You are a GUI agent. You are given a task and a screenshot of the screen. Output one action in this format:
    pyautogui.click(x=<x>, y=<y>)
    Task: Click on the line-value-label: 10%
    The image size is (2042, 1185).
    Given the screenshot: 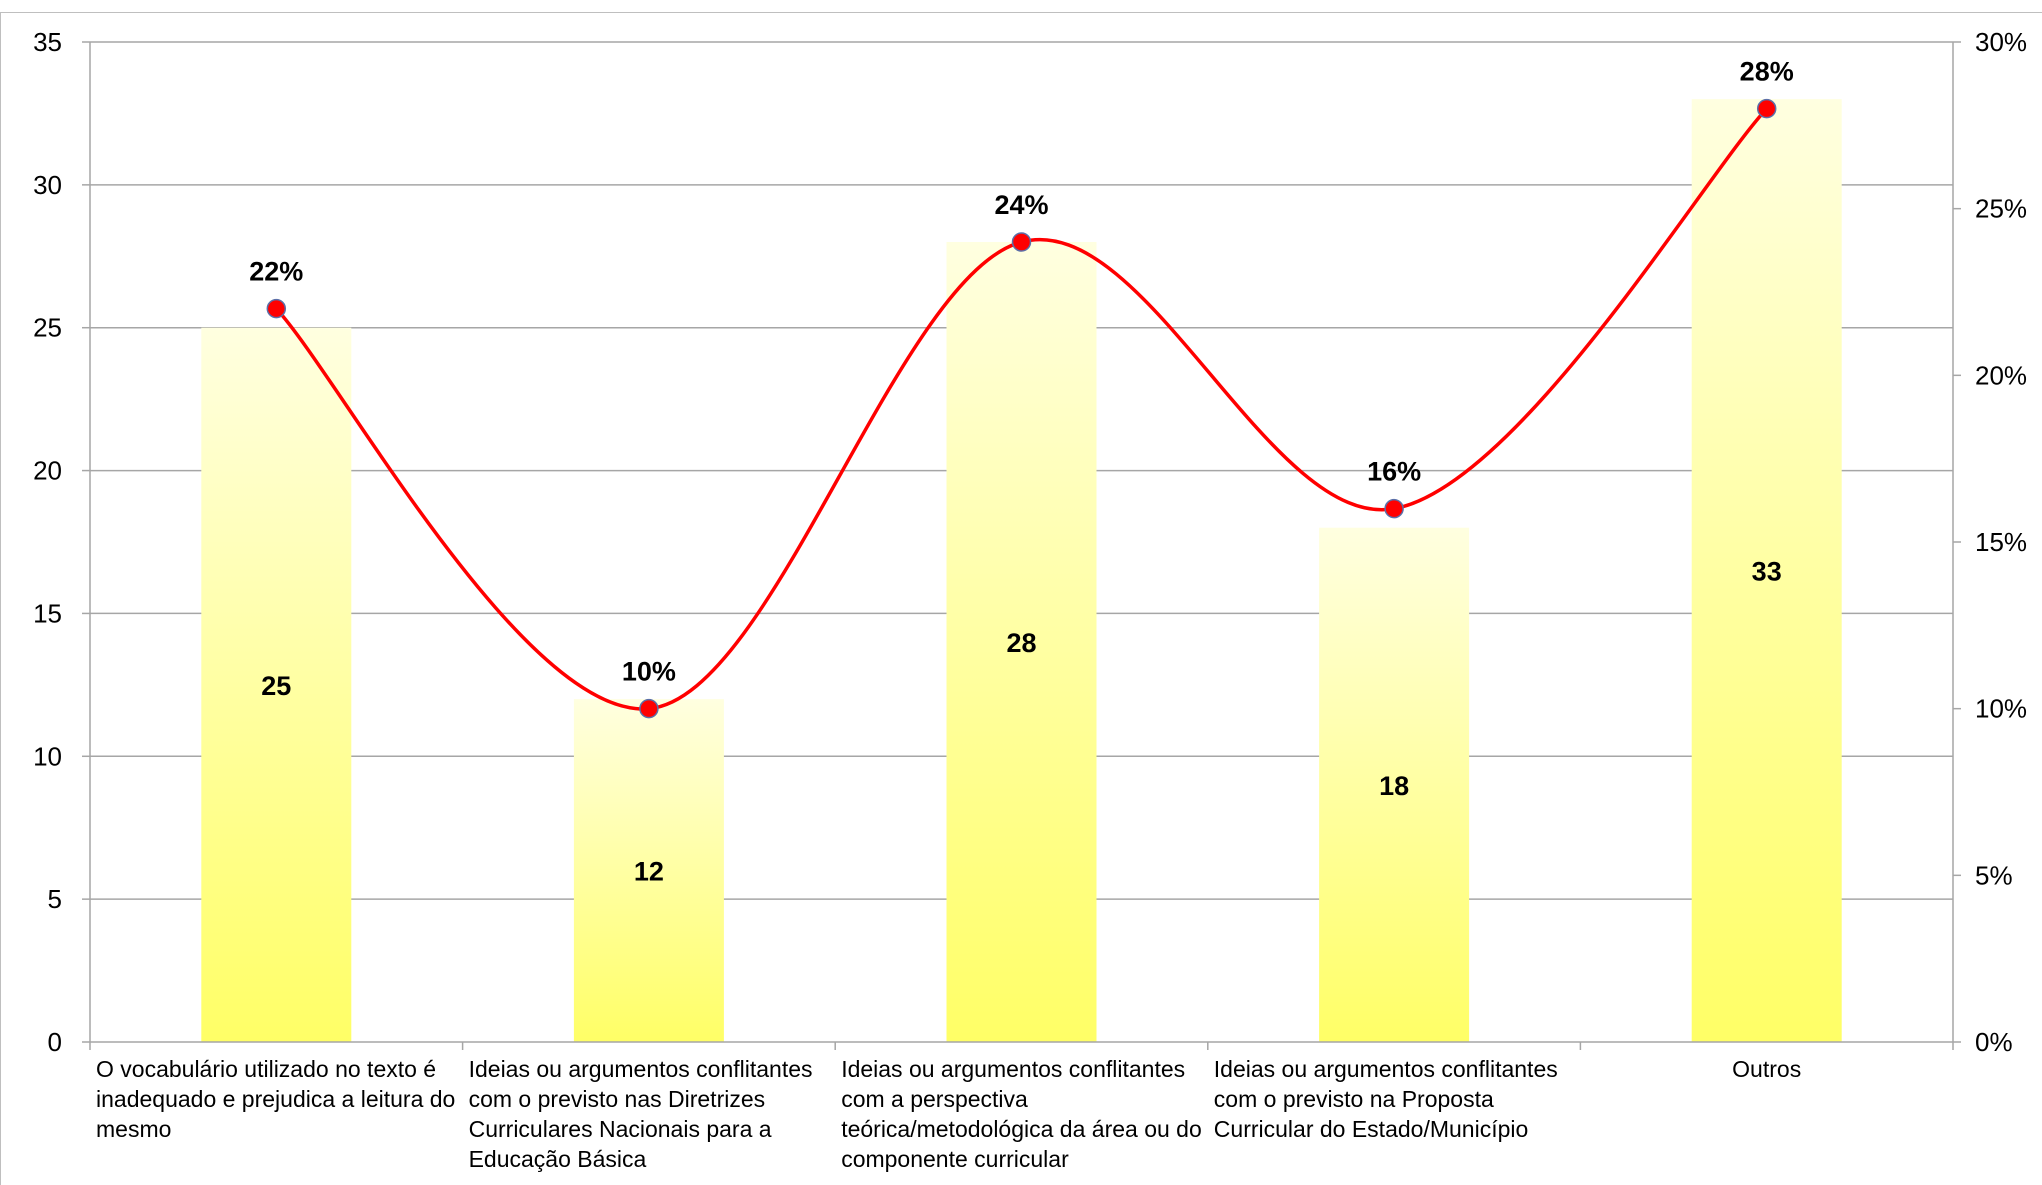 What is the action you would take?
    pyautogui.click(x=649, y=672)
    